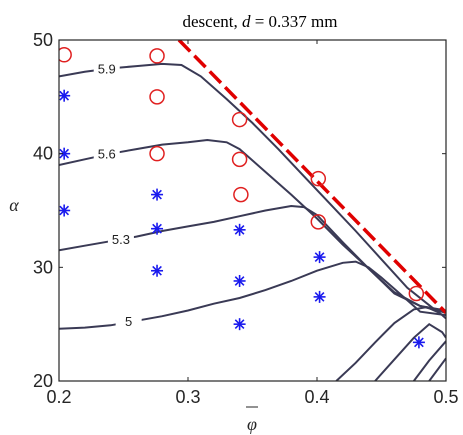 This screenshot has height=435, width=463. What do you see at coordinates (58, 397) in the screenshot?
I see `x-tick-label: 0.2` at bounding box center [58, 397].